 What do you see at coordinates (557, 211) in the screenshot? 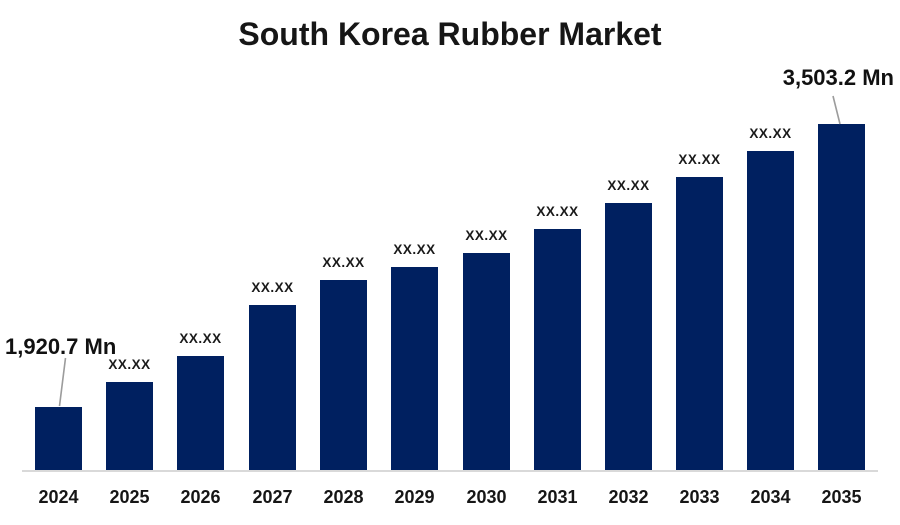
I see `bar-value-label-2031: XX.XX` at bounding box center [557, 211].